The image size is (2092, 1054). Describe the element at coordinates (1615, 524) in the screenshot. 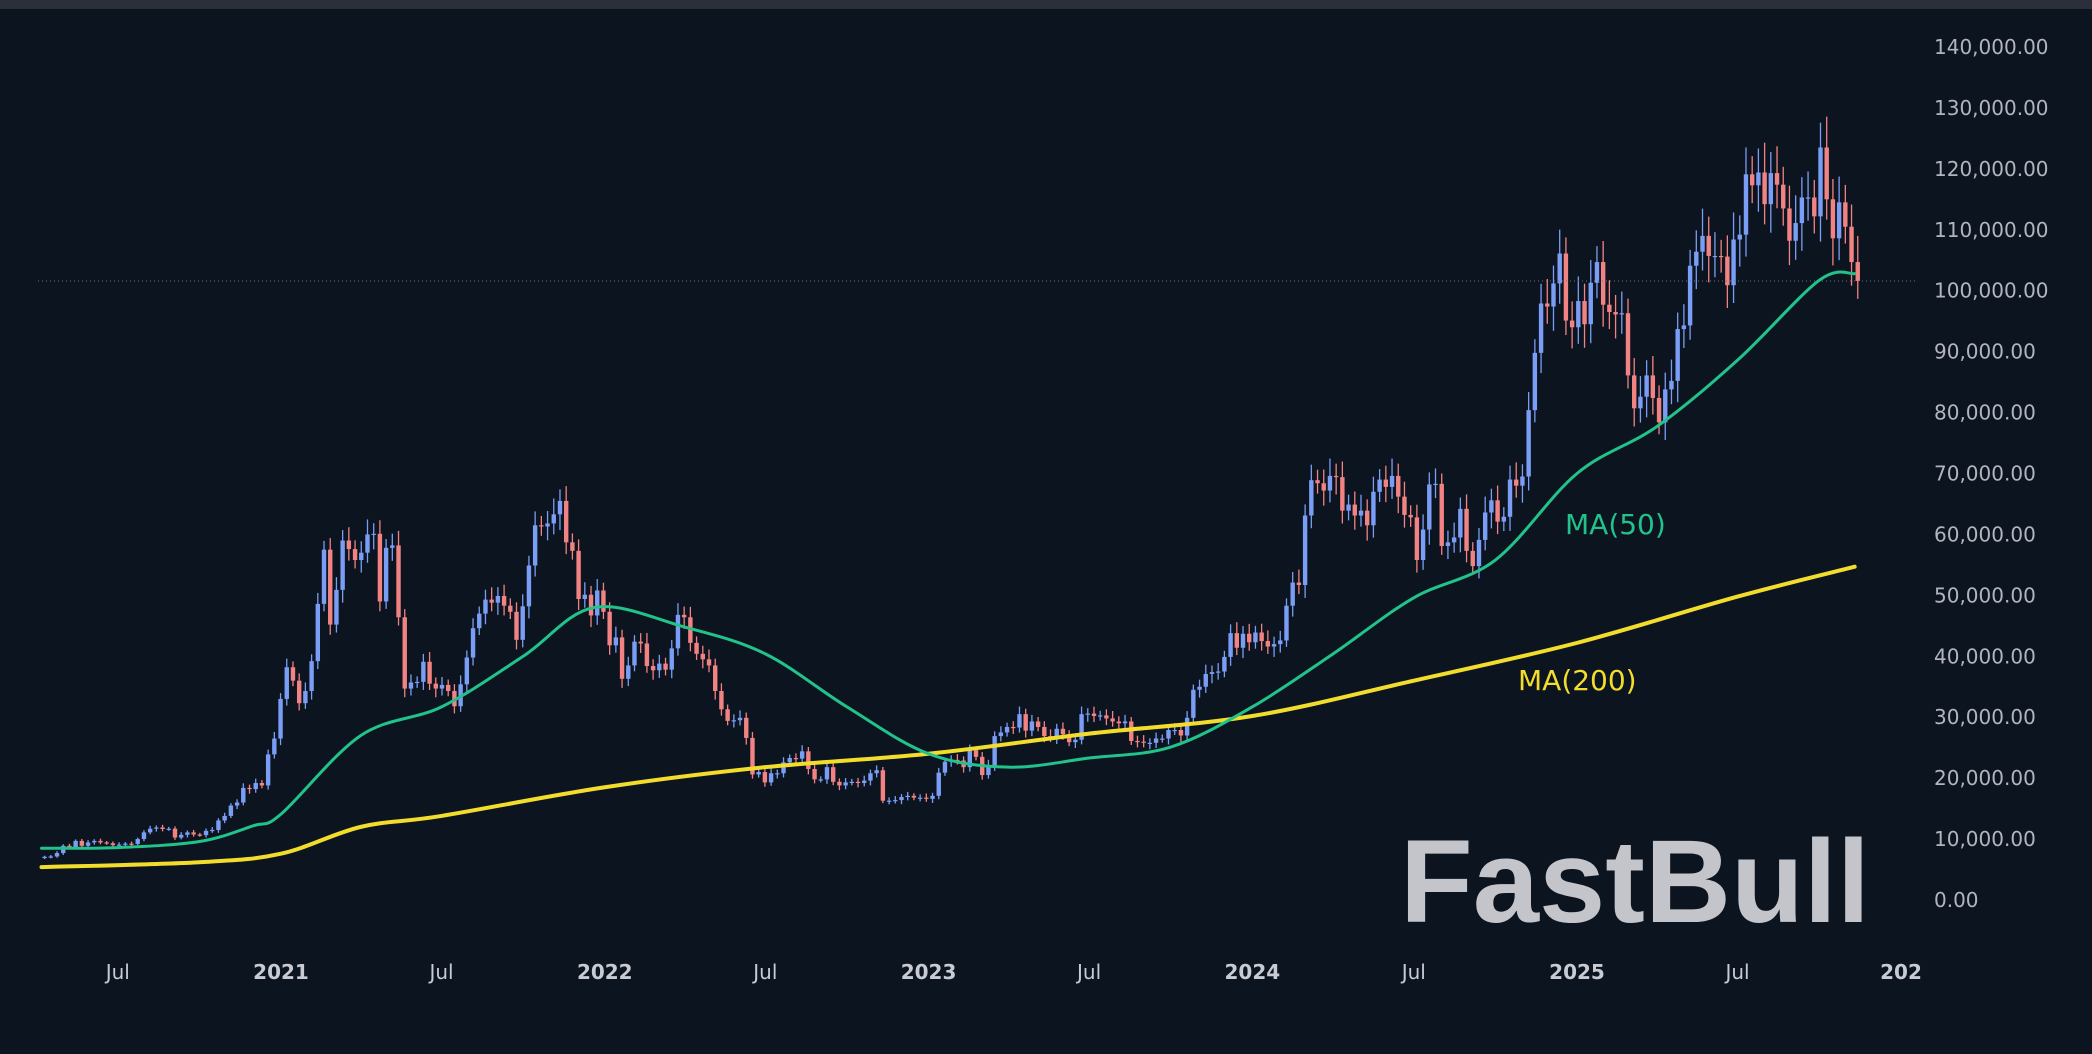

I see `ma50-label: MA(50)` at that location.